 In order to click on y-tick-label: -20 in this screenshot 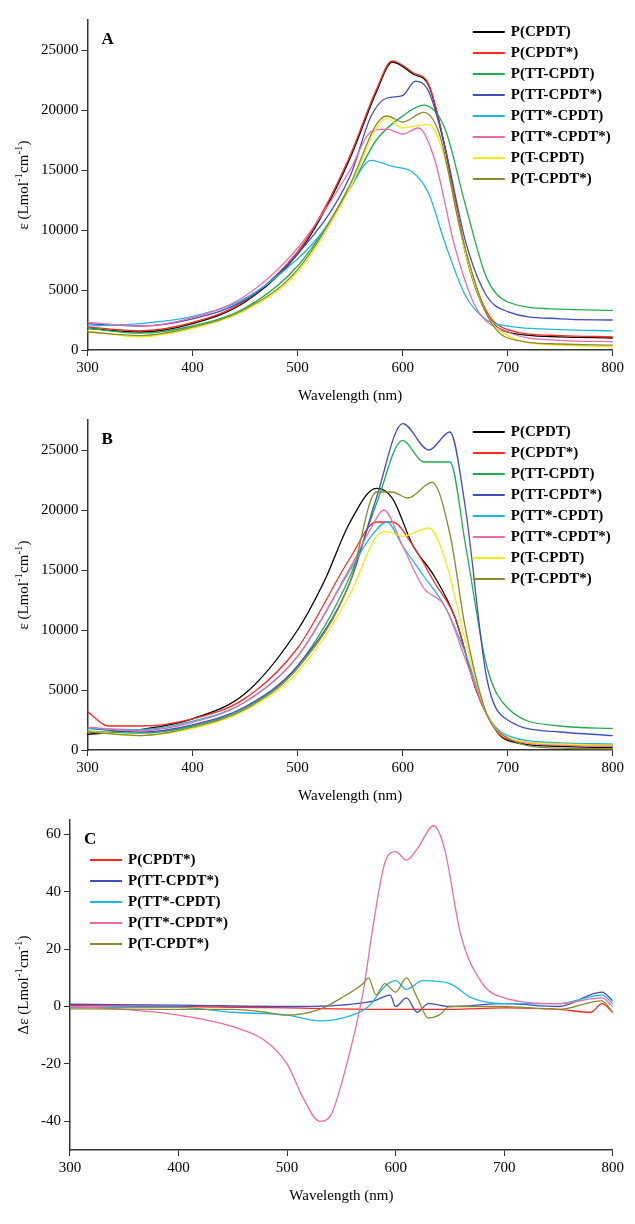, I will do `click(51, 1062)`.